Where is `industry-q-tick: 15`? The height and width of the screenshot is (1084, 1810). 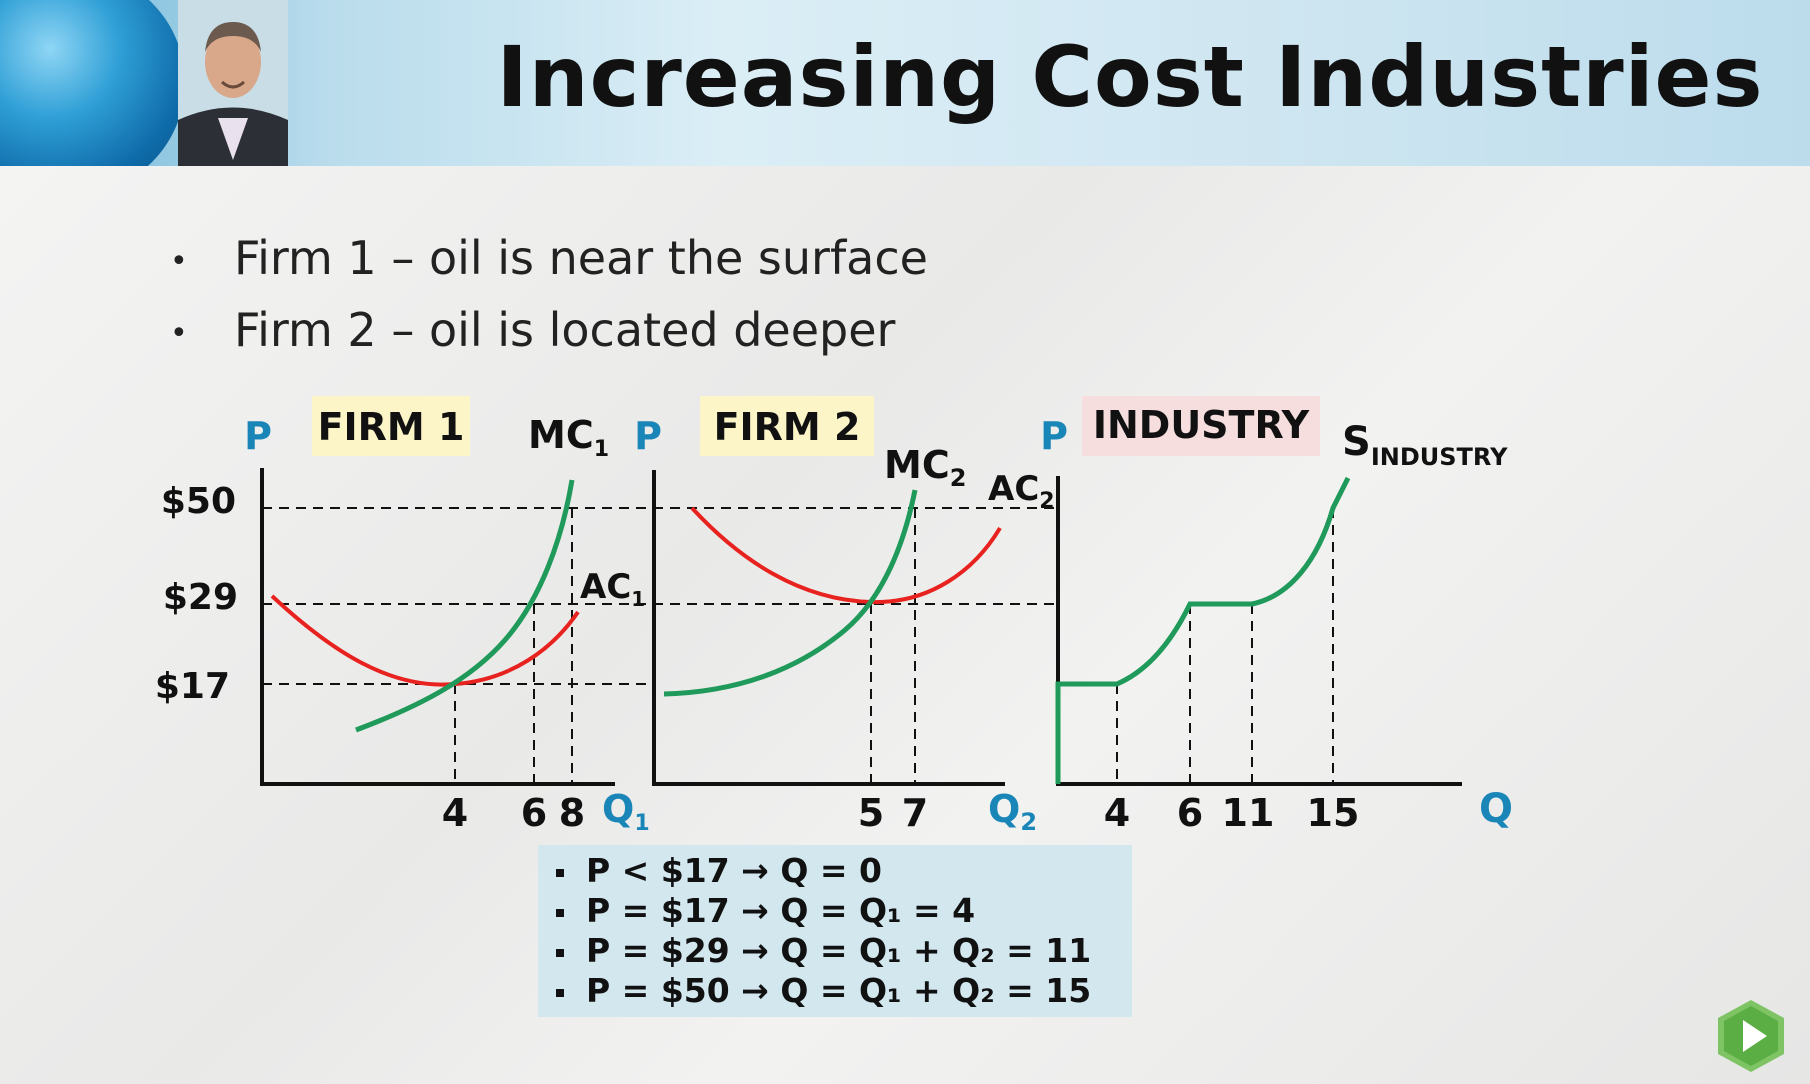
industry-q-tick: 15 is located at coordinates (1333, 813).